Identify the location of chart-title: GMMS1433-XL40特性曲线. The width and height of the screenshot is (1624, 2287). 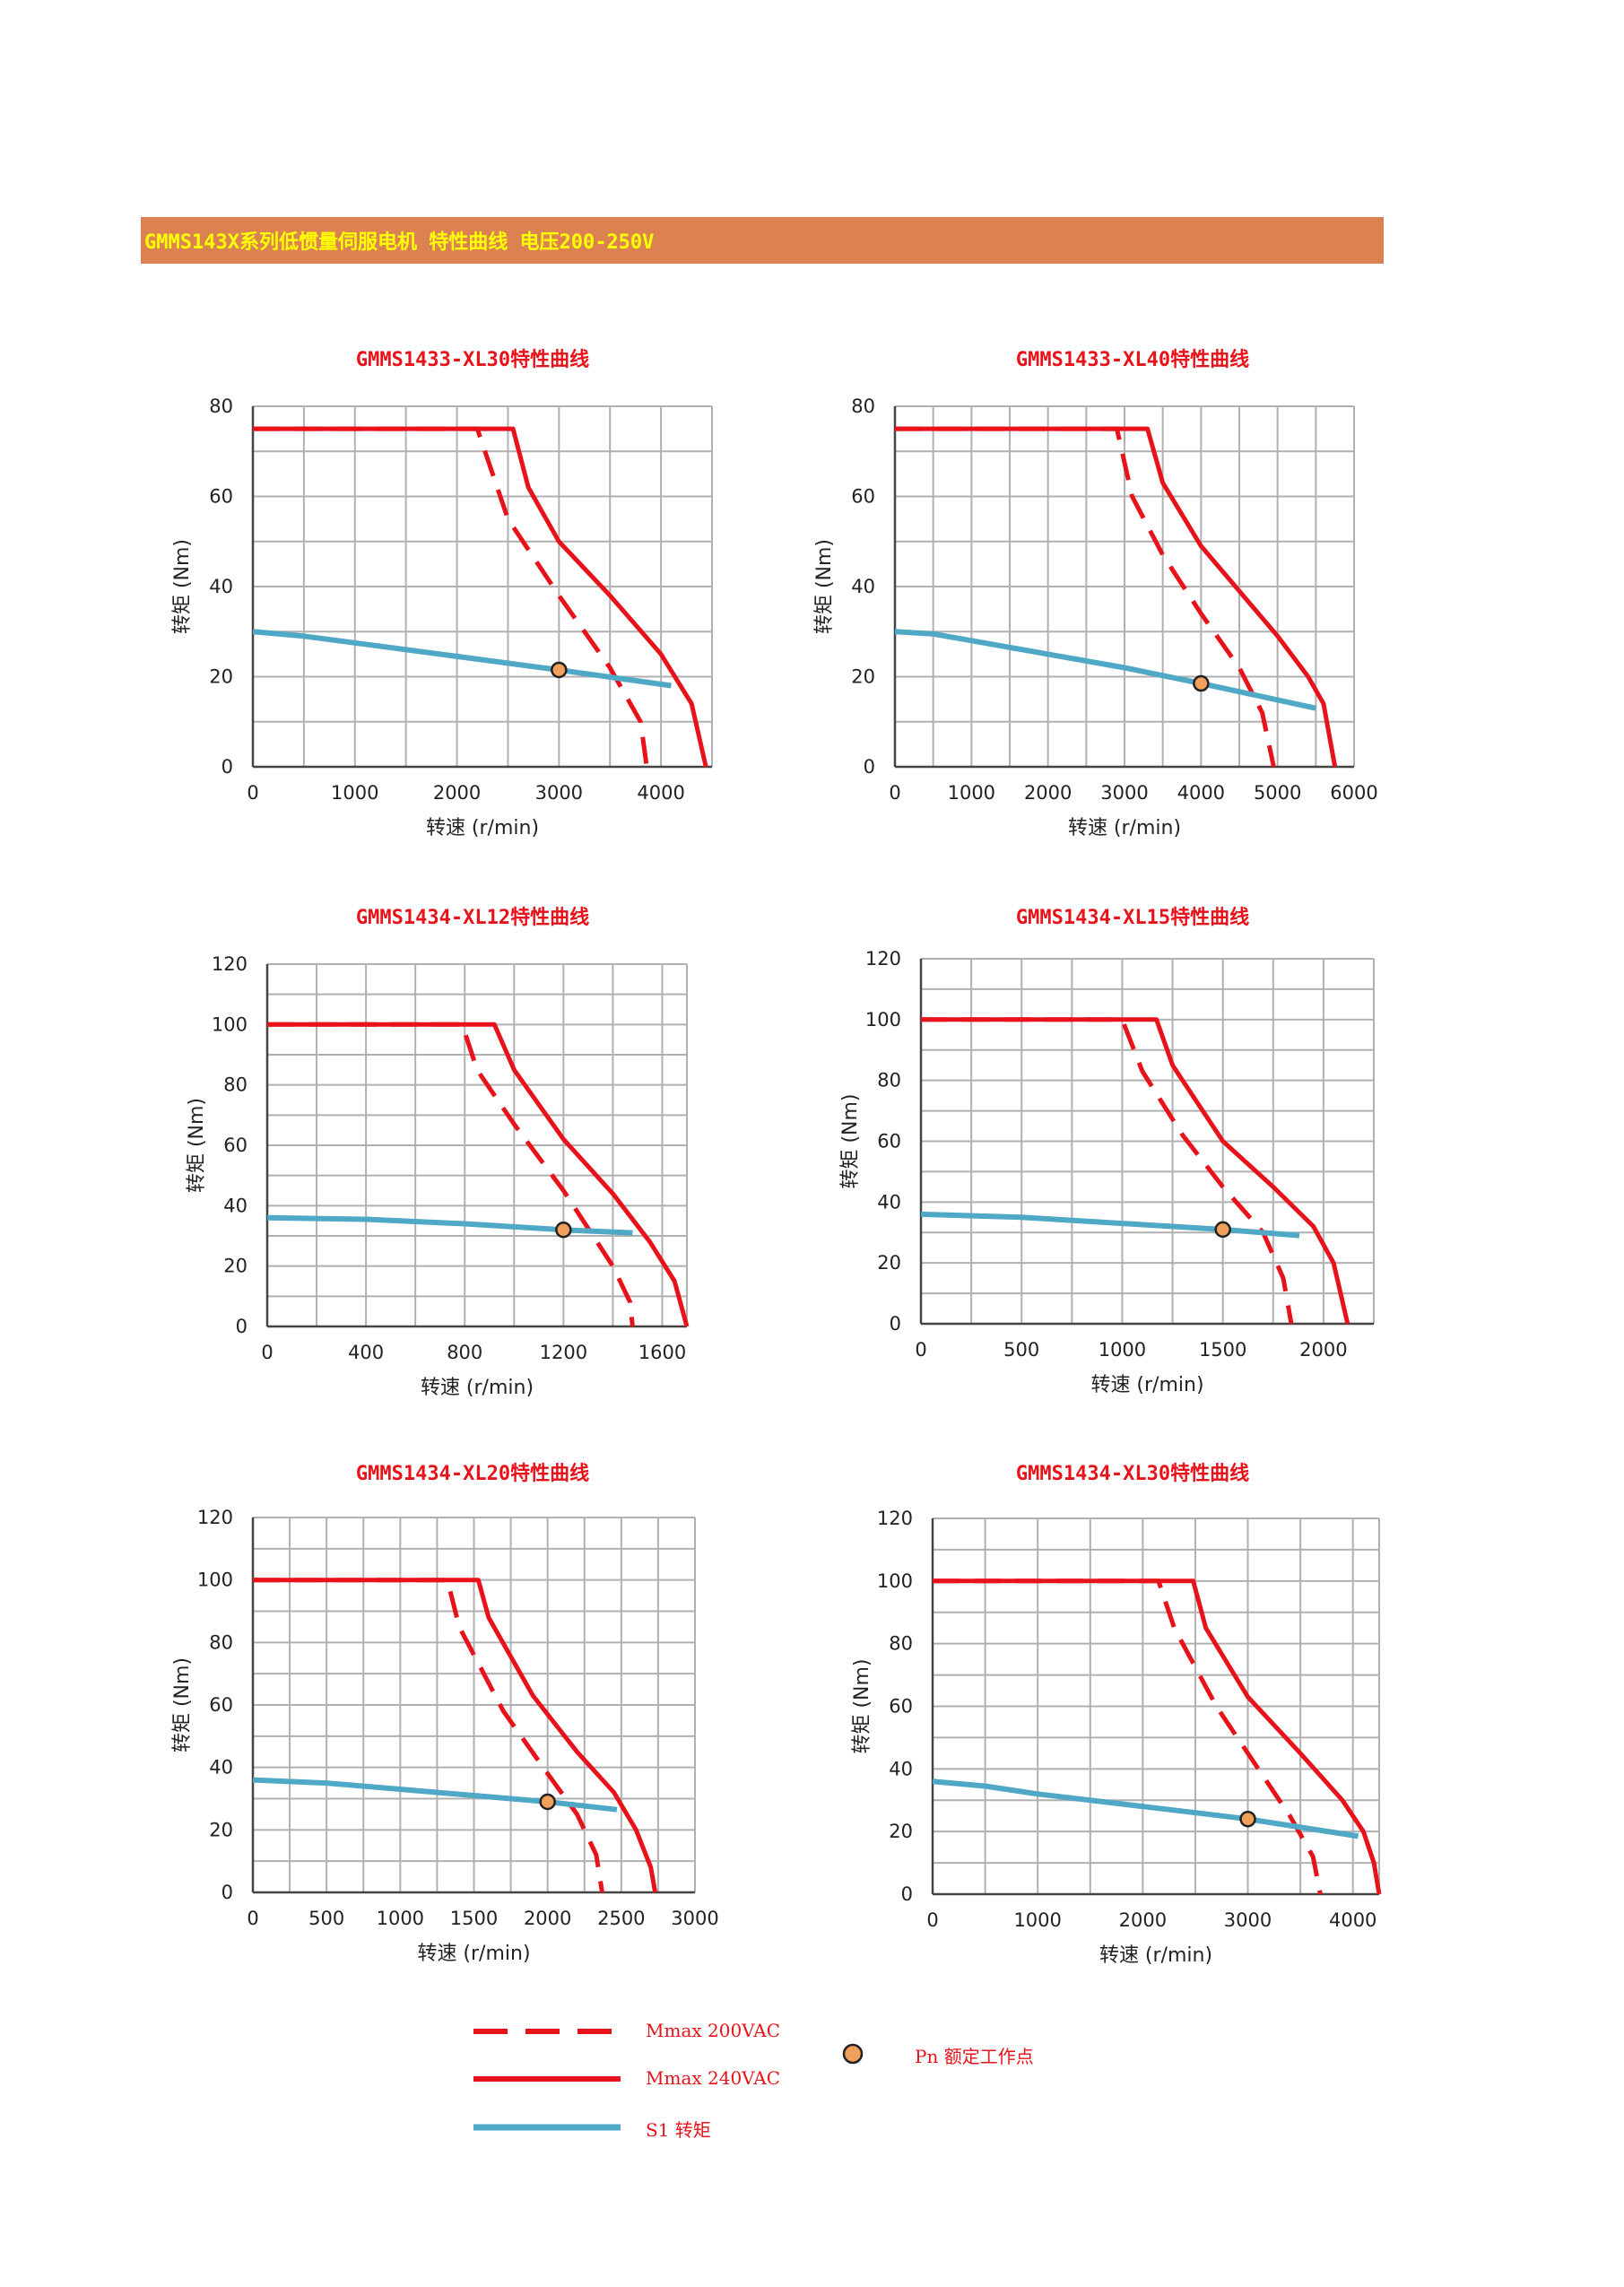
(1132, 359).